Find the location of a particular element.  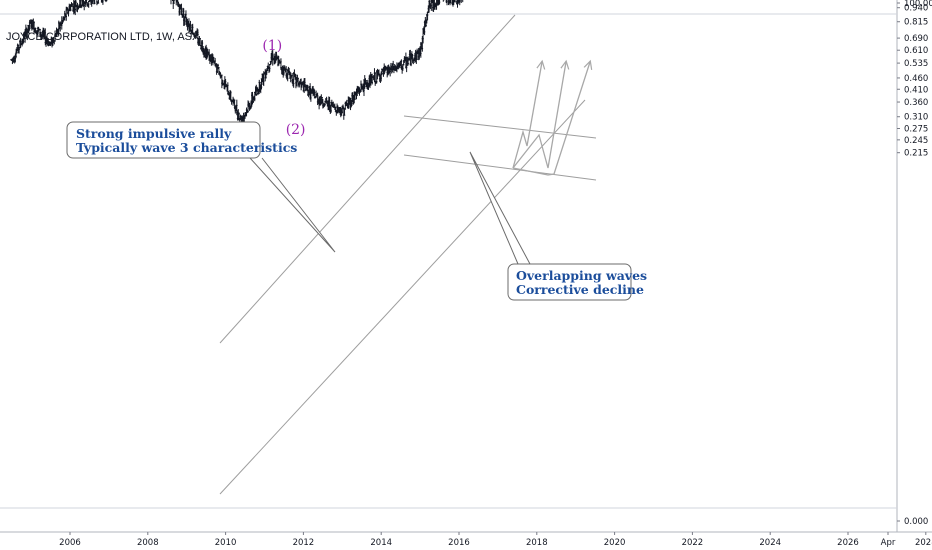

y-tick-label: 0.360 is located at coordinates (916, 103).